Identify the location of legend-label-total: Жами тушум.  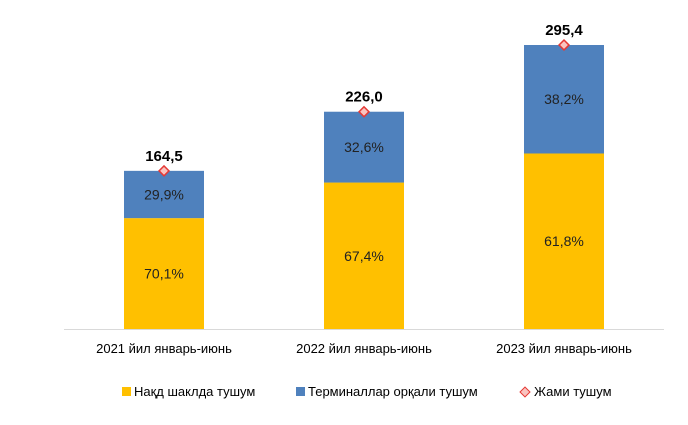
(573, 391).